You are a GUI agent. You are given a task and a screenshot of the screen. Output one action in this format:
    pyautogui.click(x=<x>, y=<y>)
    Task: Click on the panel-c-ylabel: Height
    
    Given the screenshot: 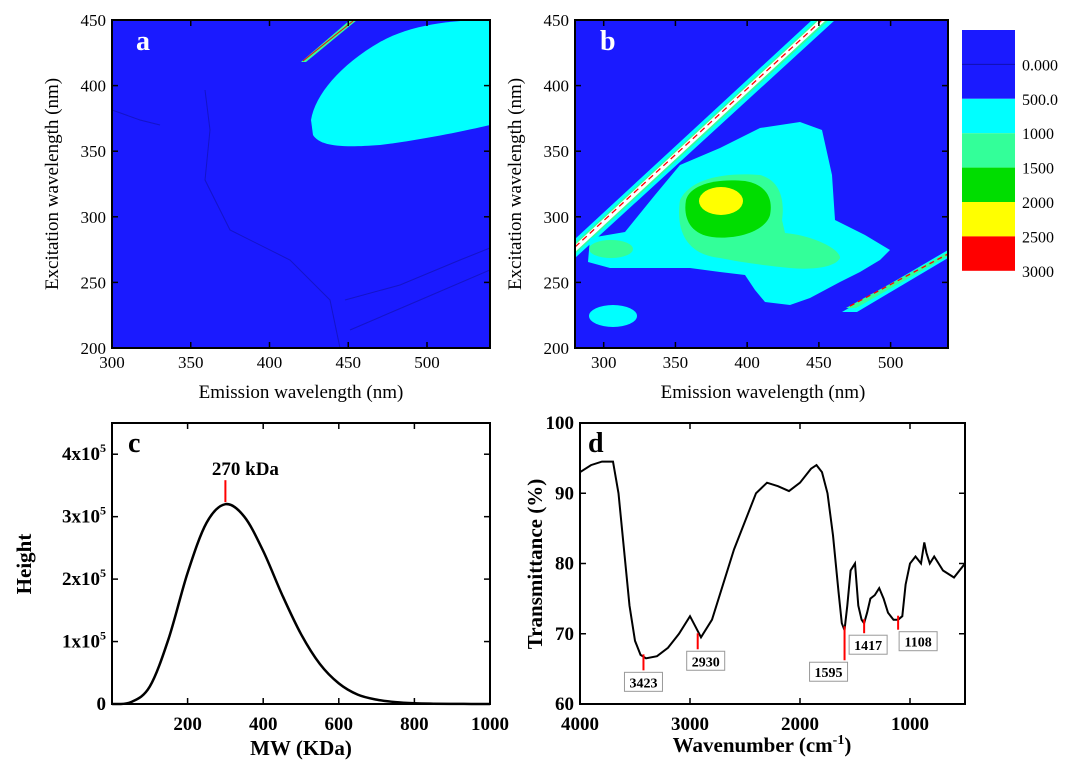 What is the action you would take?
    pyautogui.click(x=24, y=564)
    